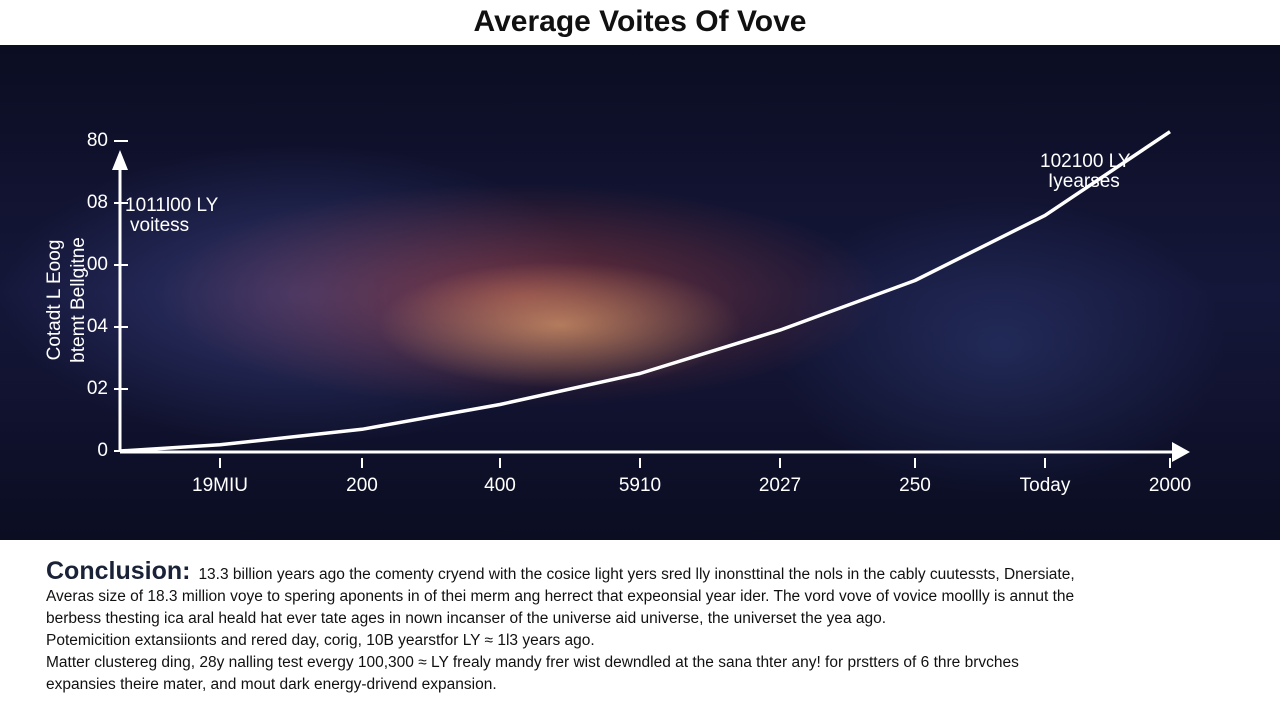 Image resolution: width=1280 pixels, height=720 pixels. What do you see at coordinates (1181, 452) in the screenshot?
I see `x-arrow` at bounding box center [1181, 452].